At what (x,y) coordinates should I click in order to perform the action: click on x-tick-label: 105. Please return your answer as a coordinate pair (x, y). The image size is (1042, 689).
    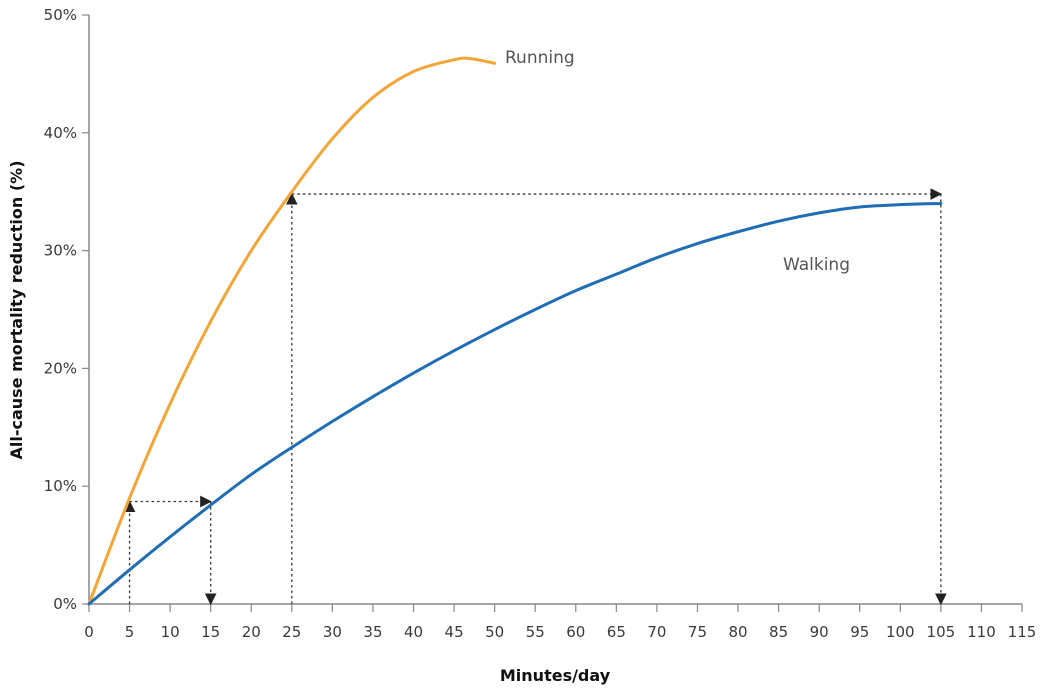
    Looking at the image, I should click on (941, 632).